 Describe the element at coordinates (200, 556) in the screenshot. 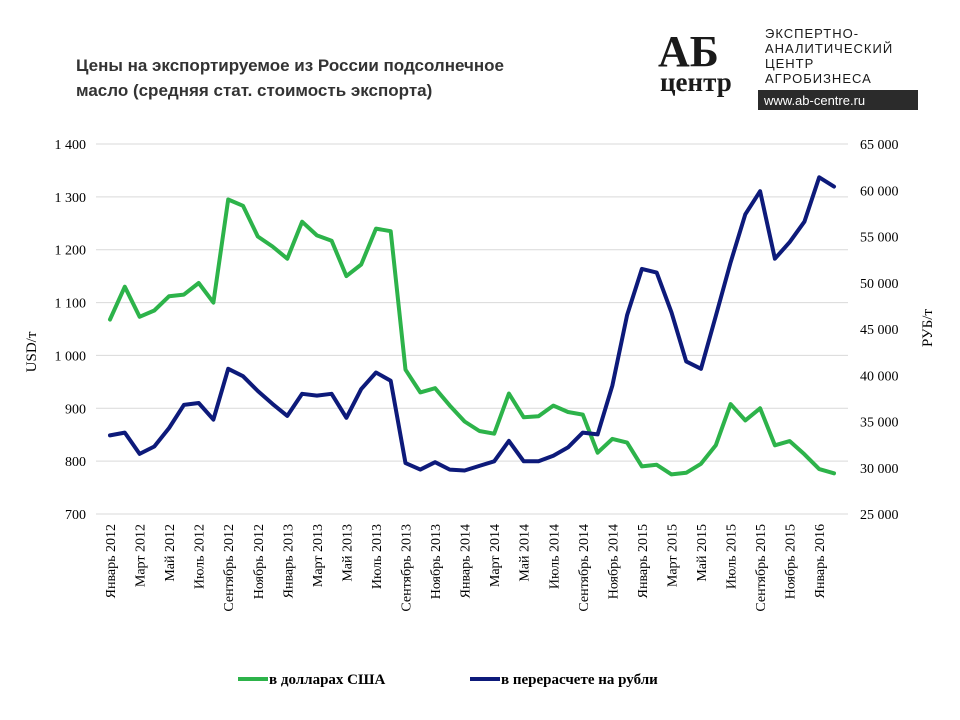

I see `x-tick-label: Июль 2012` at that location.